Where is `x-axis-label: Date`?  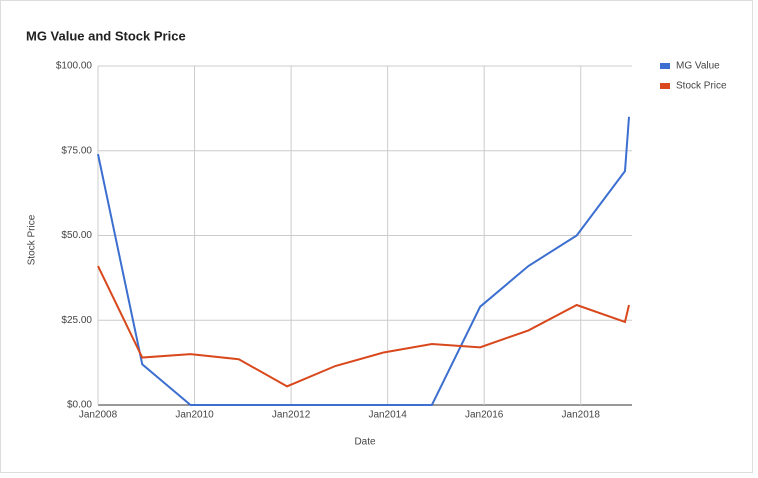
x-axis-label: Date is located at coordinates (365, 442).